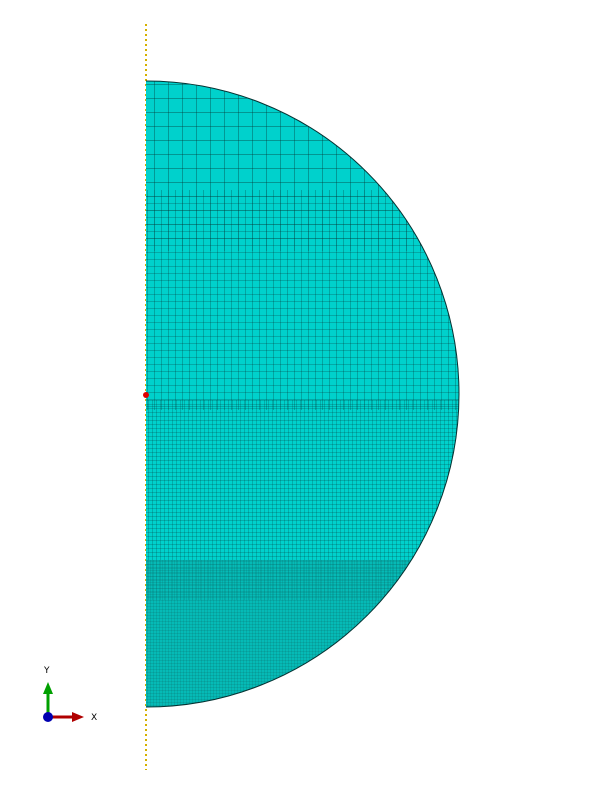  Describe the element at coordinates (302, 633) in the screenshot. I see `mesh-region-dense-lines` at that location.